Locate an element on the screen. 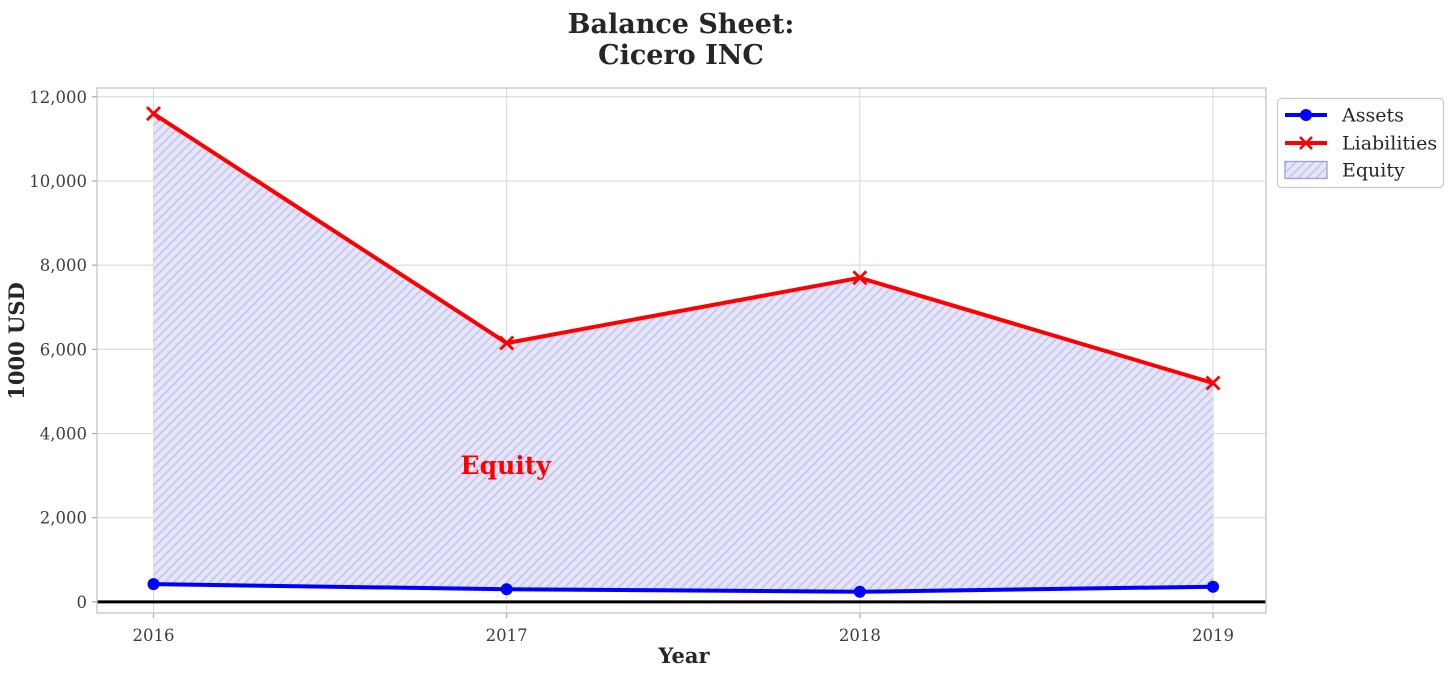 The image size is (1454, 676). x-tick-label: 2018 is located at coordinates (860, 635).